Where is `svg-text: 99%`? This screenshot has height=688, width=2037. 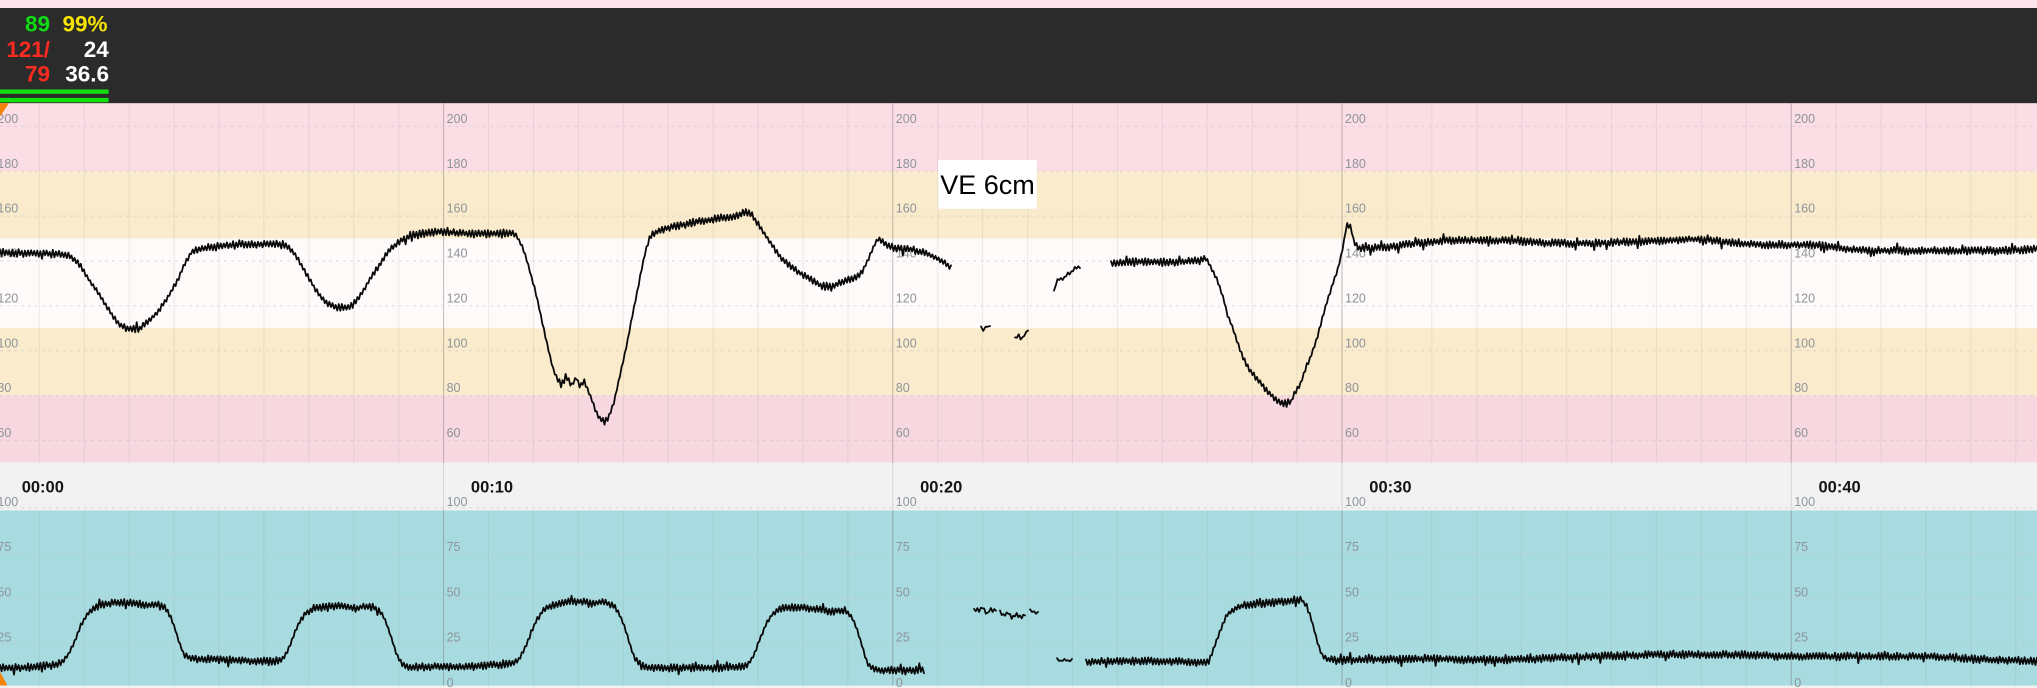 svg-text: 99% is located at coordinates (84, 23).